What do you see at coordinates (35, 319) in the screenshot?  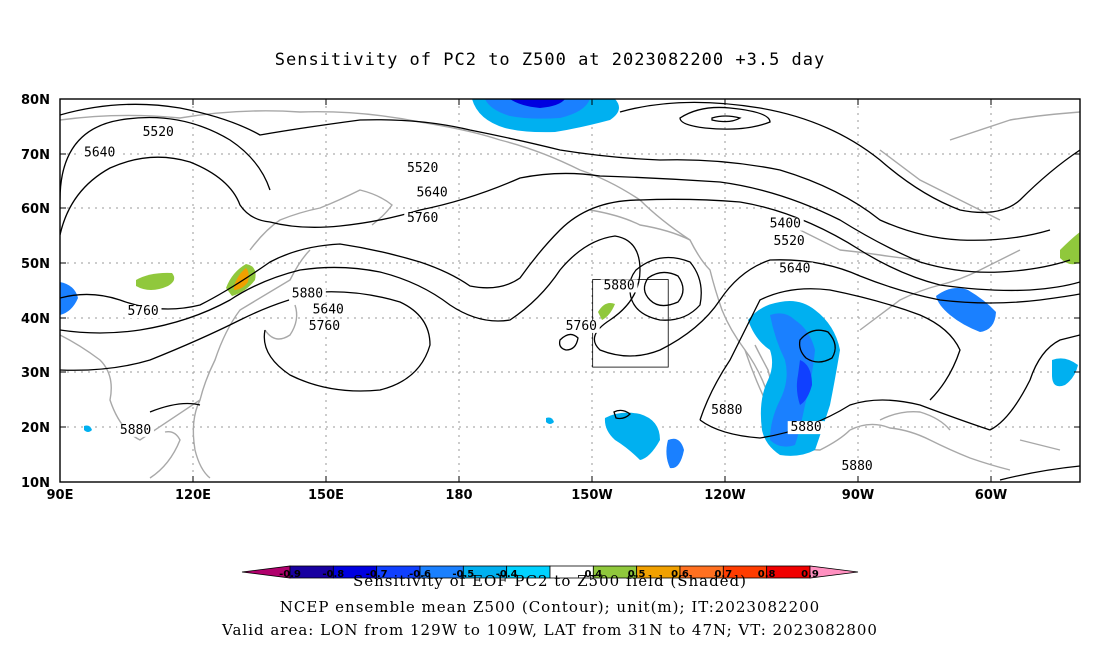 I see `lat-label: 40N` at bounding box center [35, 319].